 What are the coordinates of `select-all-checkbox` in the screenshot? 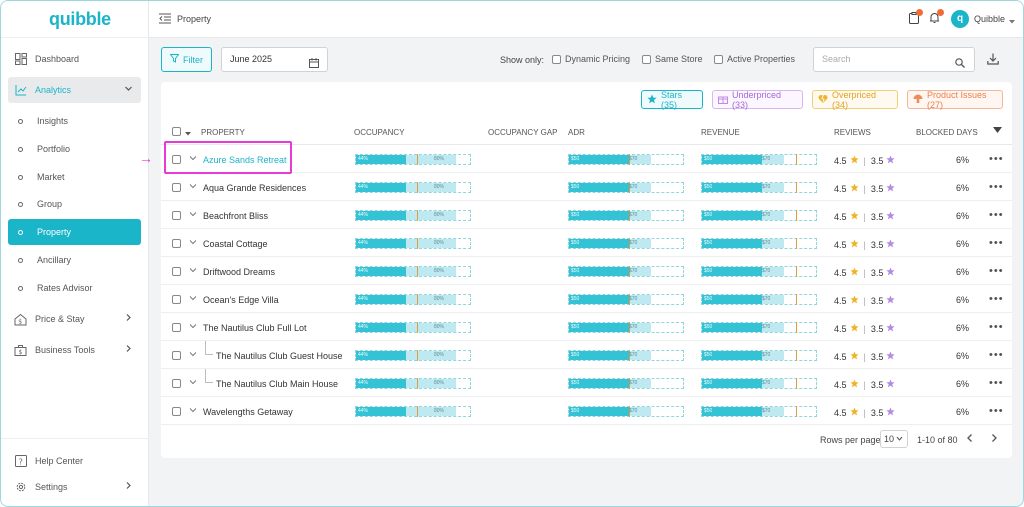 It's located at (176, 131).